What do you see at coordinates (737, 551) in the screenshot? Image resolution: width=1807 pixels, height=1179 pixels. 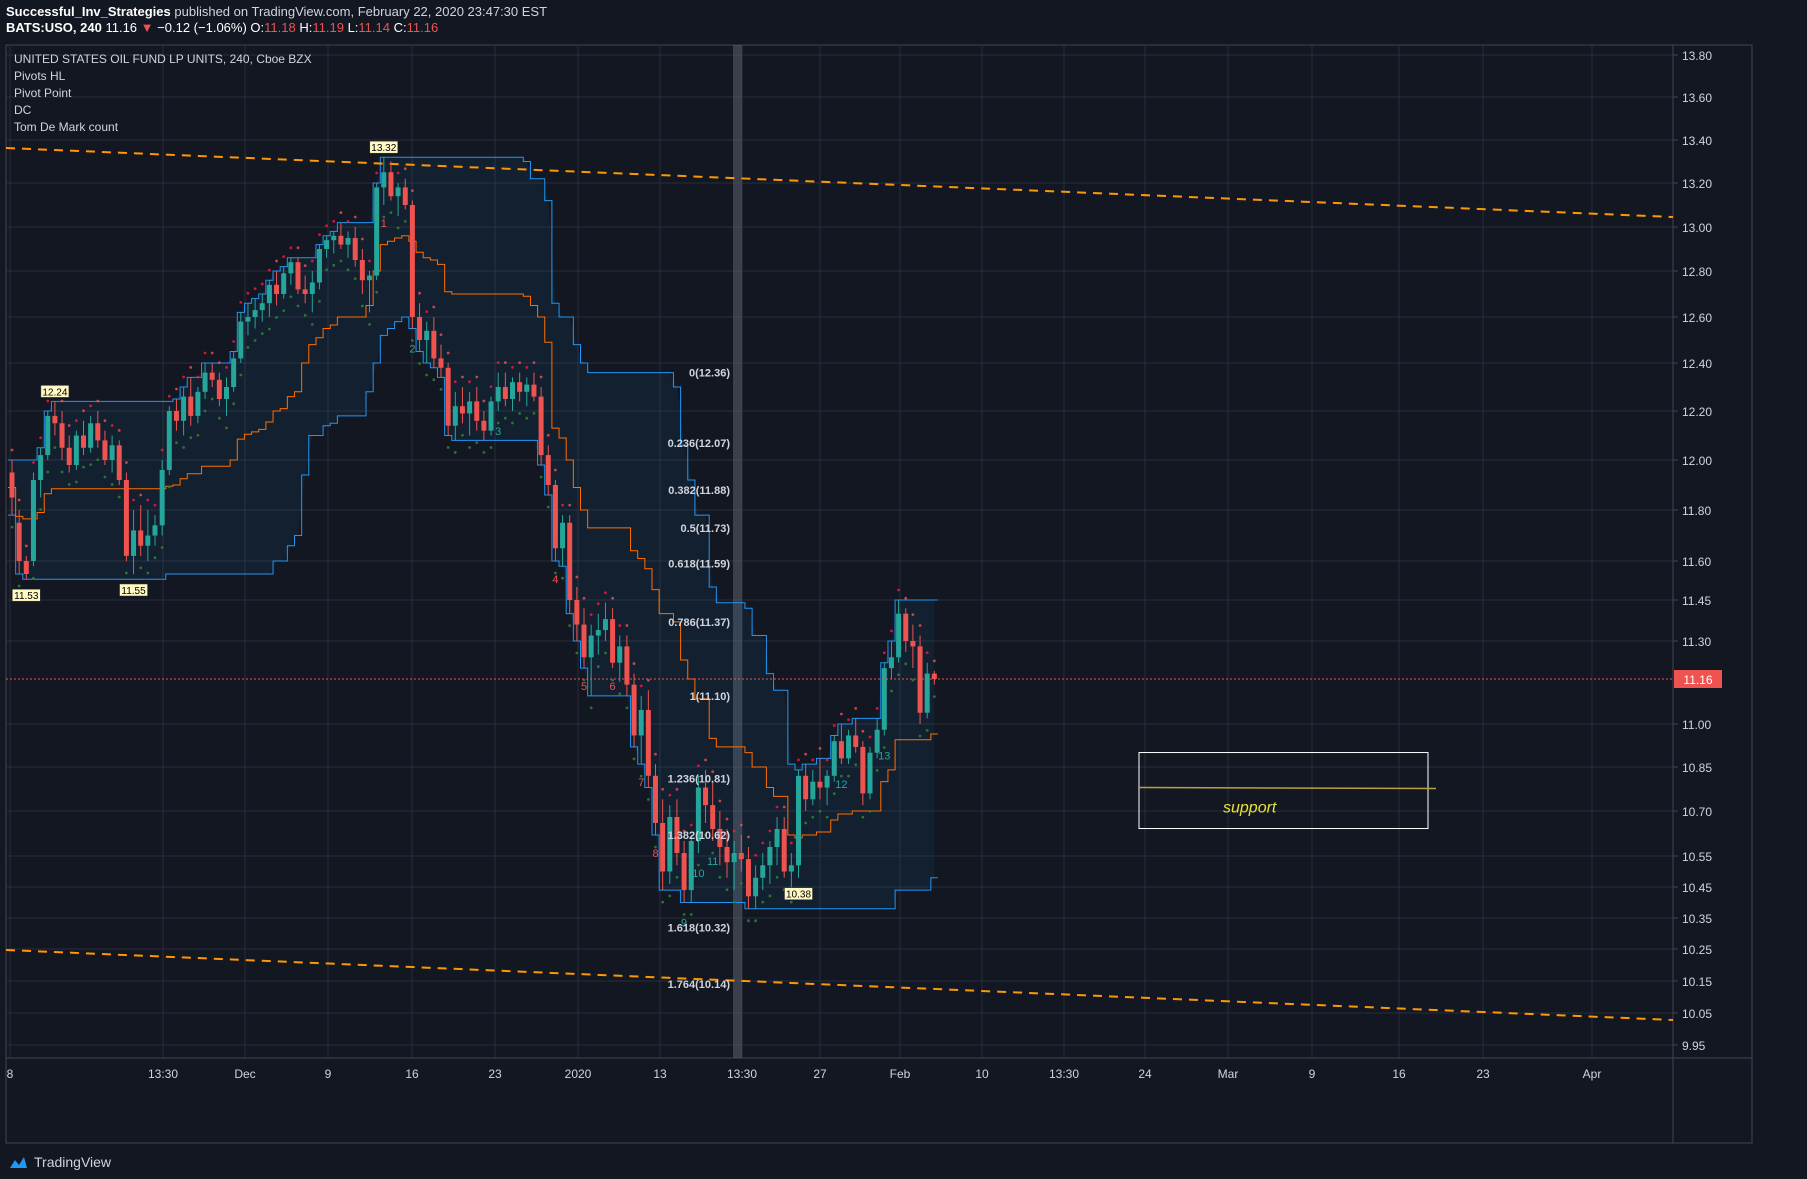 I see `session-highlight` at bounding box center [737, 551].